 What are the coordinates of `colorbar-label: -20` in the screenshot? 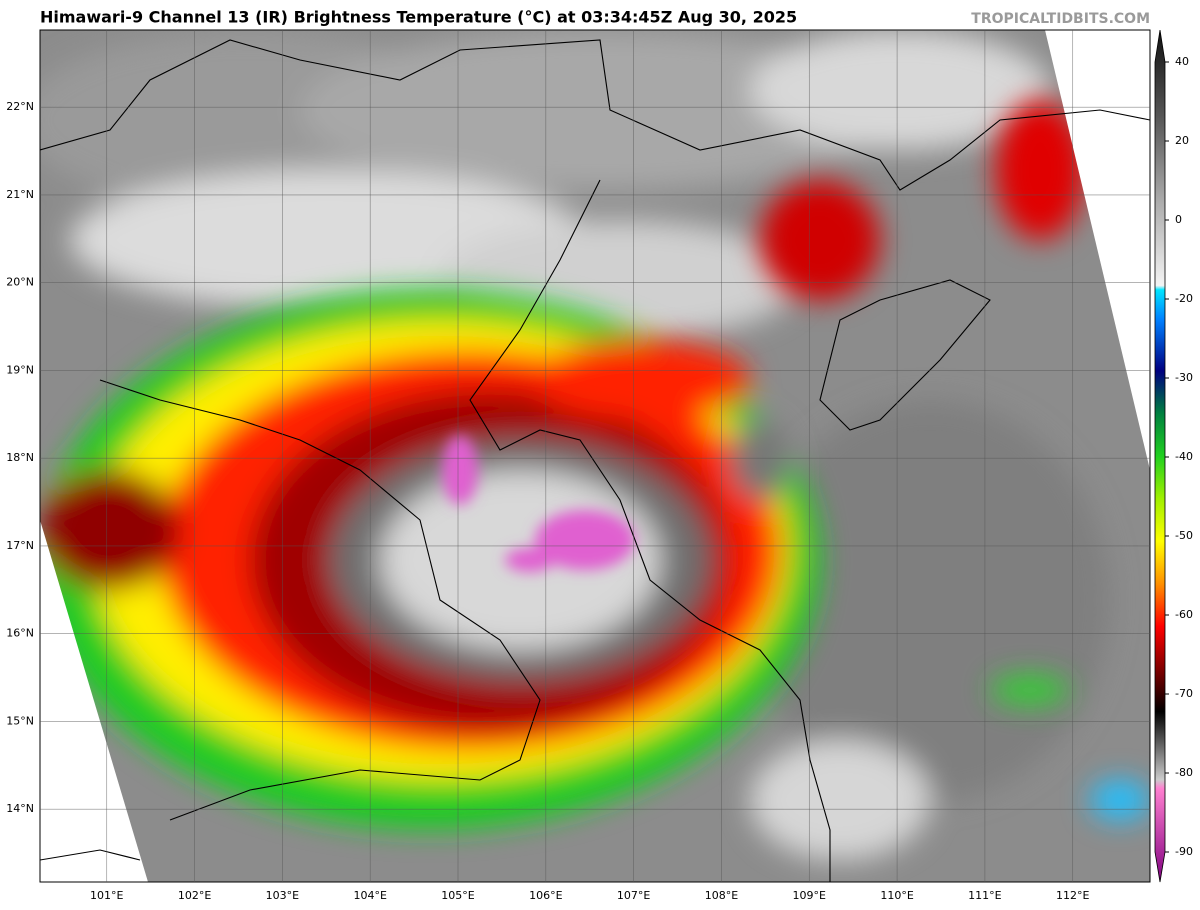 It's located at (1184, 298).